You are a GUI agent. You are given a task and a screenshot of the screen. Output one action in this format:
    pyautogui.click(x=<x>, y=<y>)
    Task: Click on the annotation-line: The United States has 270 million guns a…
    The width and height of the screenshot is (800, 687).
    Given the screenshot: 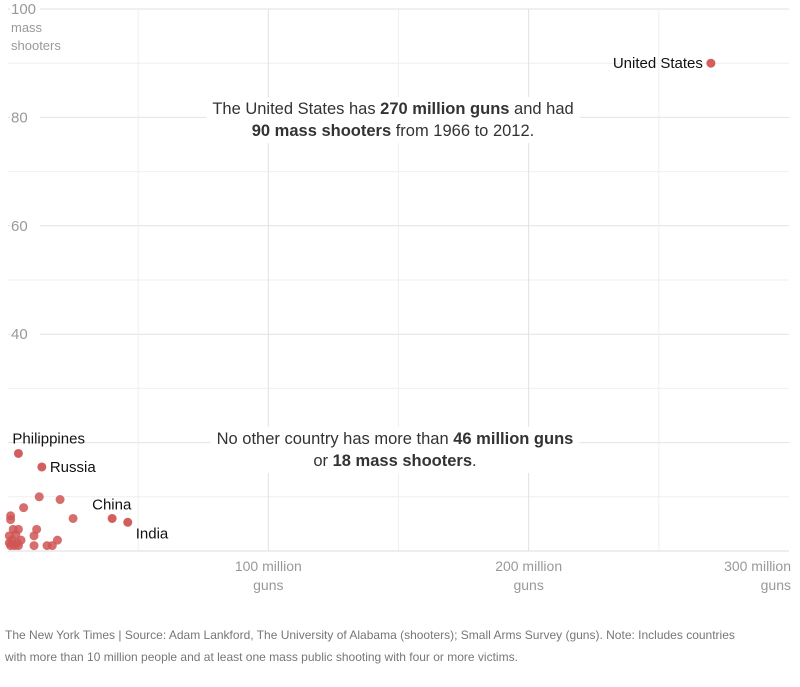 What is the action you would take?
    pyautogui.click(x=392, y=109)
    